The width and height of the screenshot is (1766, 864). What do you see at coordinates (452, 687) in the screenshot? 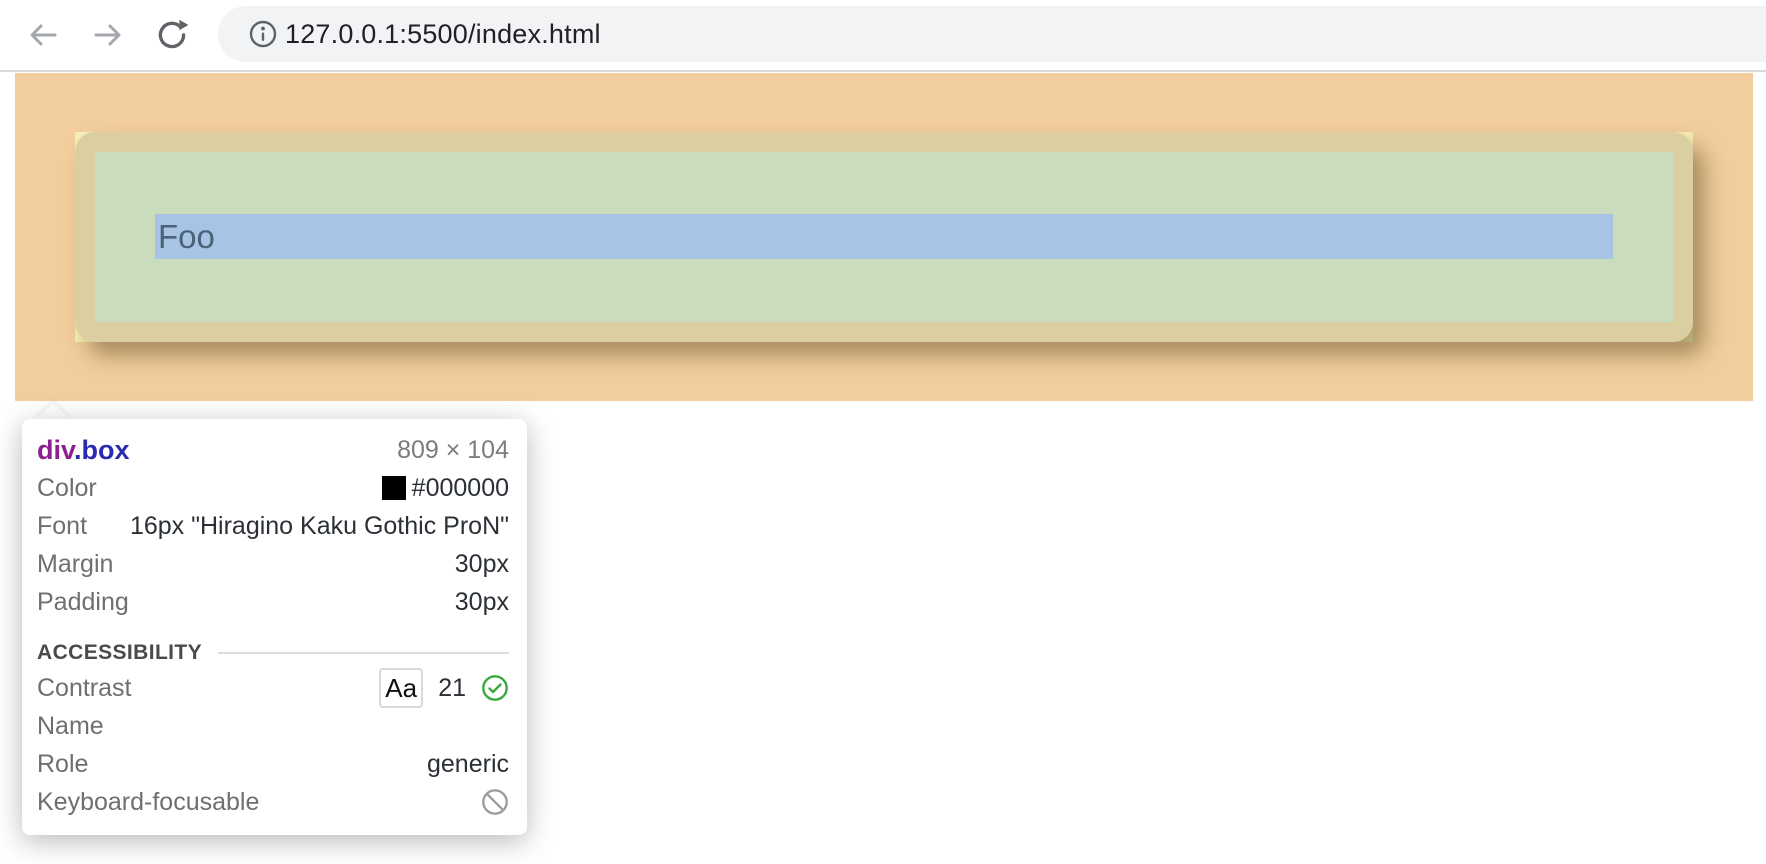
I see `contrast-ratio: 21` at bounding box center [452, 687].